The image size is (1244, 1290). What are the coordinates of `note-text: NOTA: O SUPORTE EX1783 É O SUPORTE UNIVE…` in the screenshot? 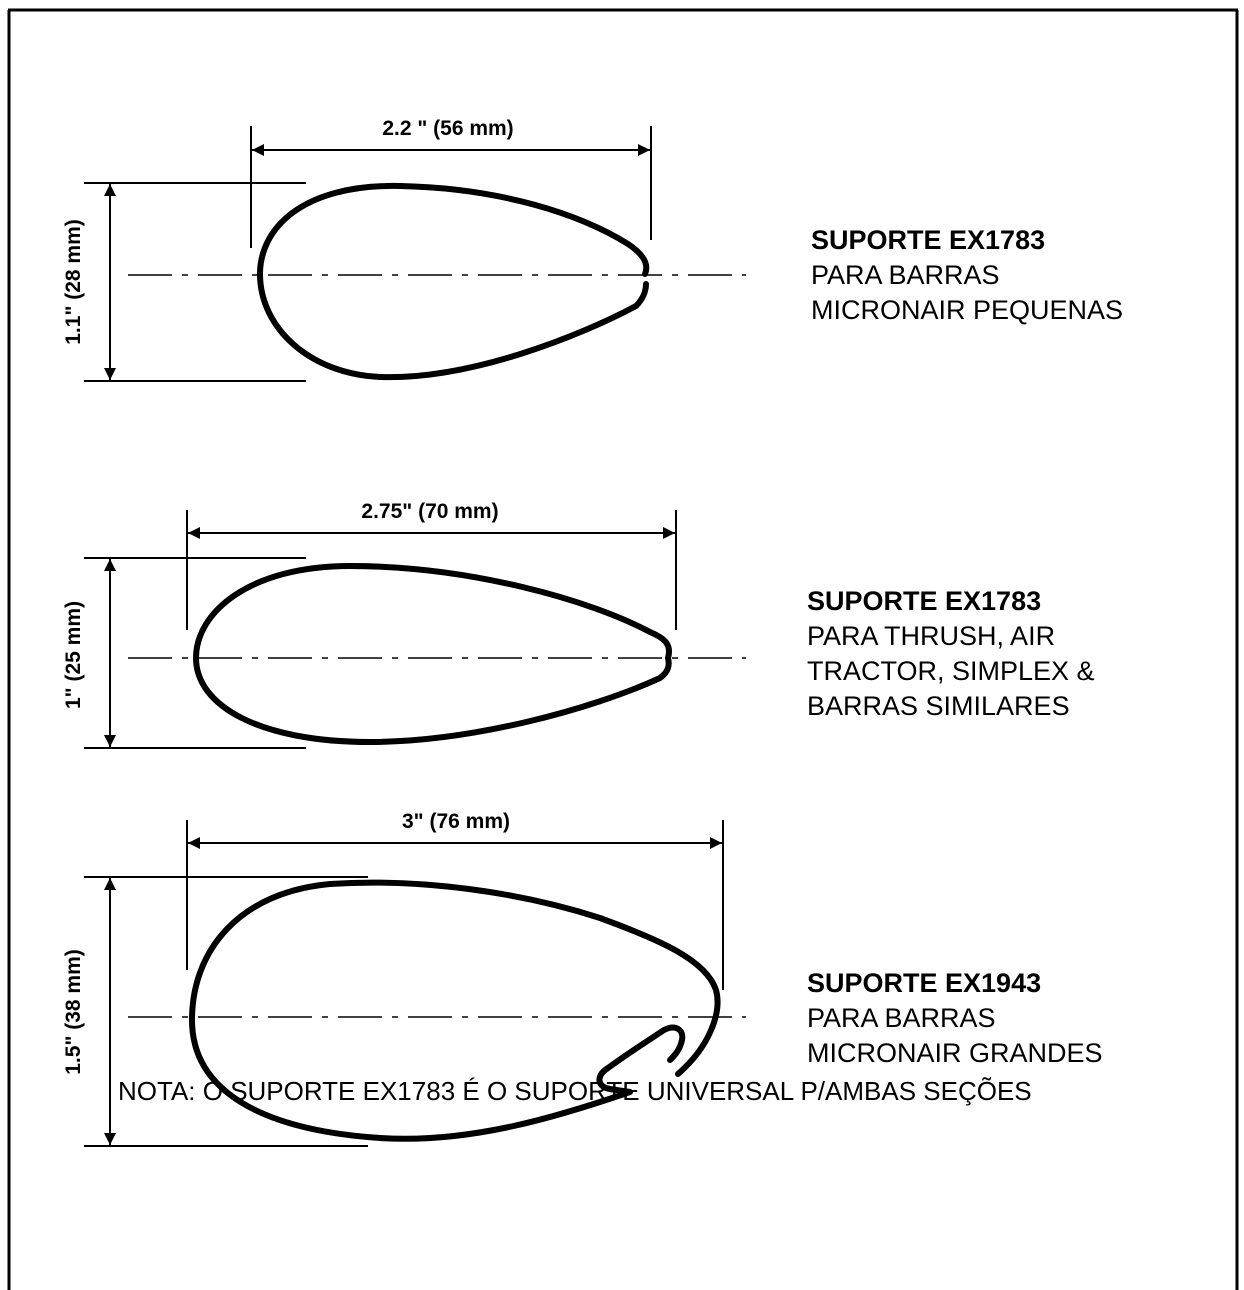 It's located at (575, 1091).